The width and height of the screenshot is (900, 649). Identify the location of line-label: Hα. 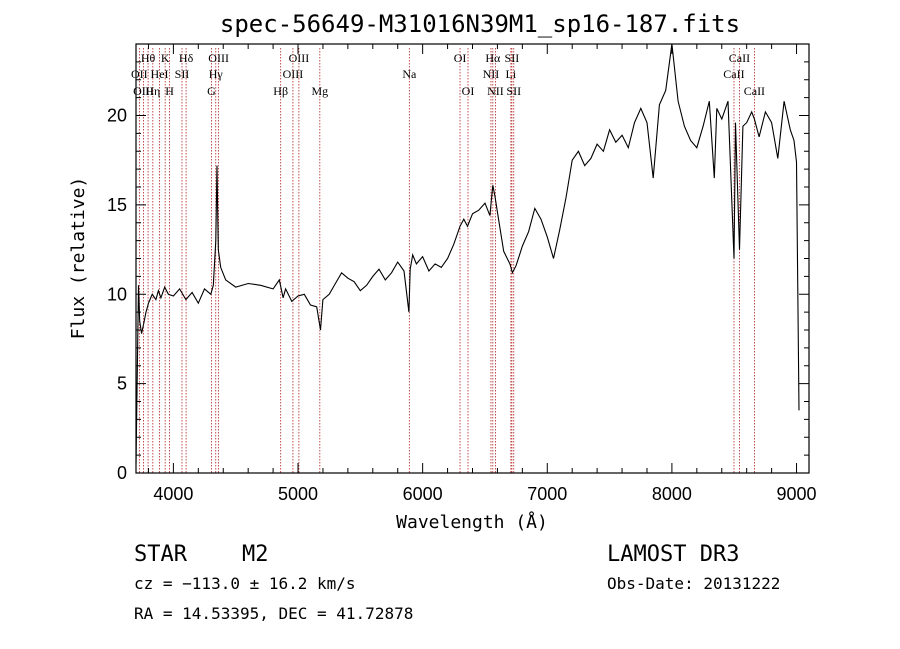
(493, 58).